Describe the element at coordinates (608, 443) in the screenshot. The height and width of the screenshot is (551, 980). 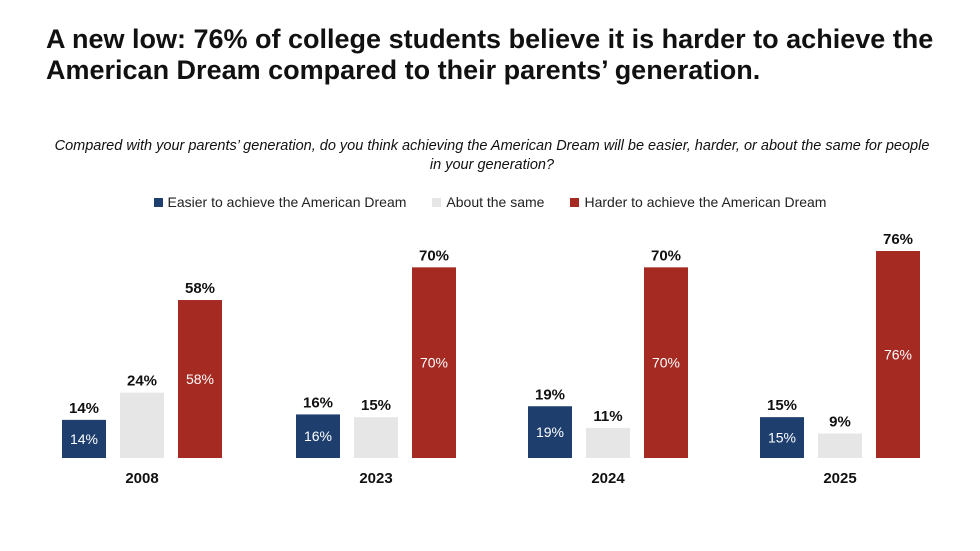
I see `bar-same-2024` at that location.